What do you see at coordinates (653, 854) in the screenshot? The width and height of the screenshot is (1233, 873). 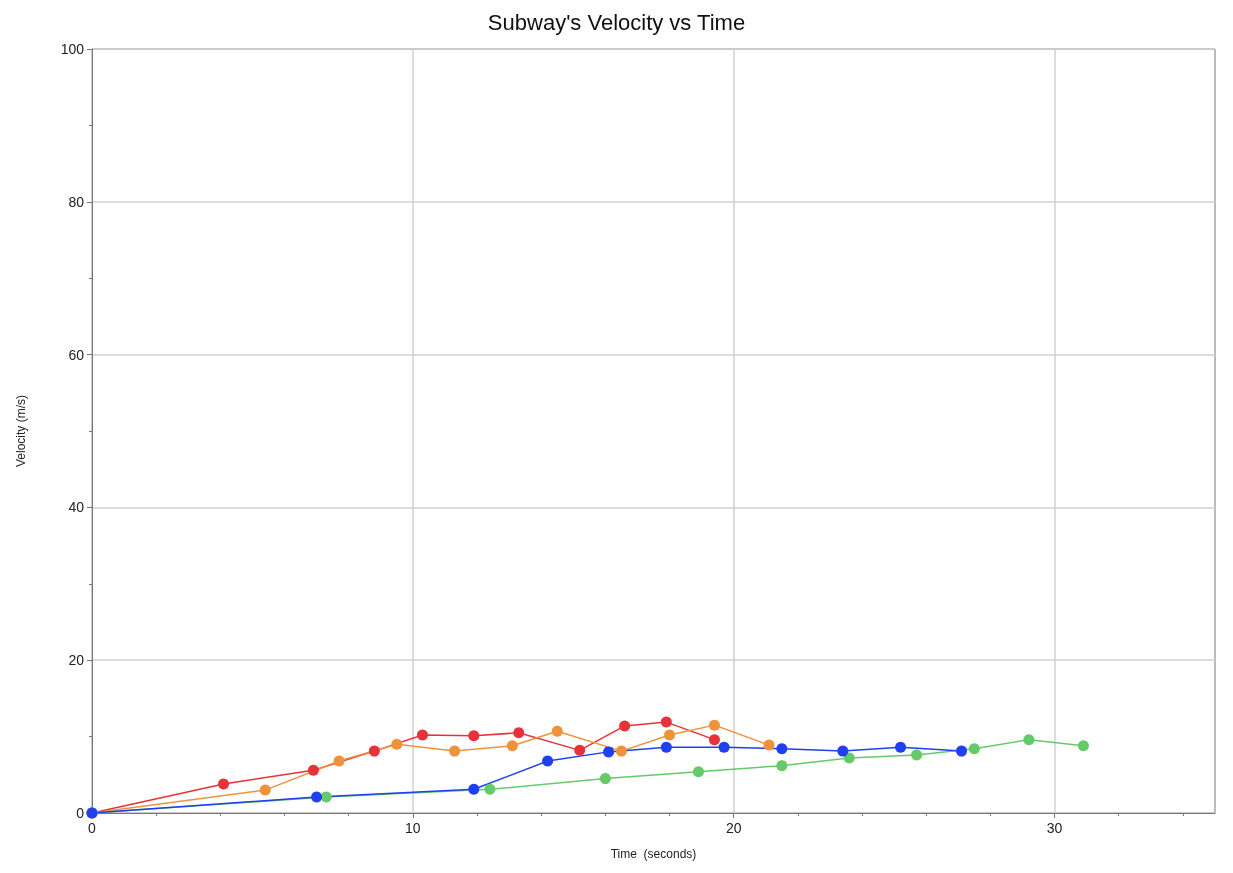 I see `x-axis-title: Time (seconds)` at bounding box center [653, 854].